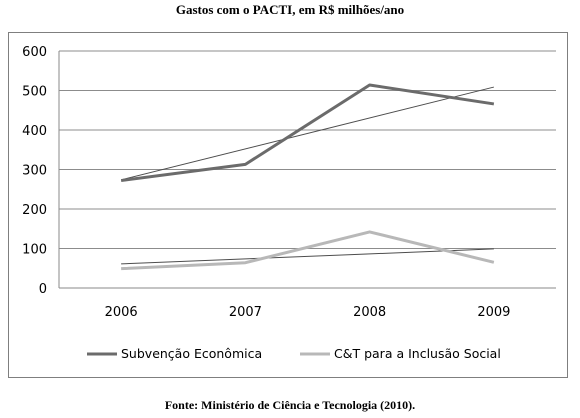  Describe the element at coordinates (43, 289) in the screenshot. I see `y-tick-label: 0` at that location.